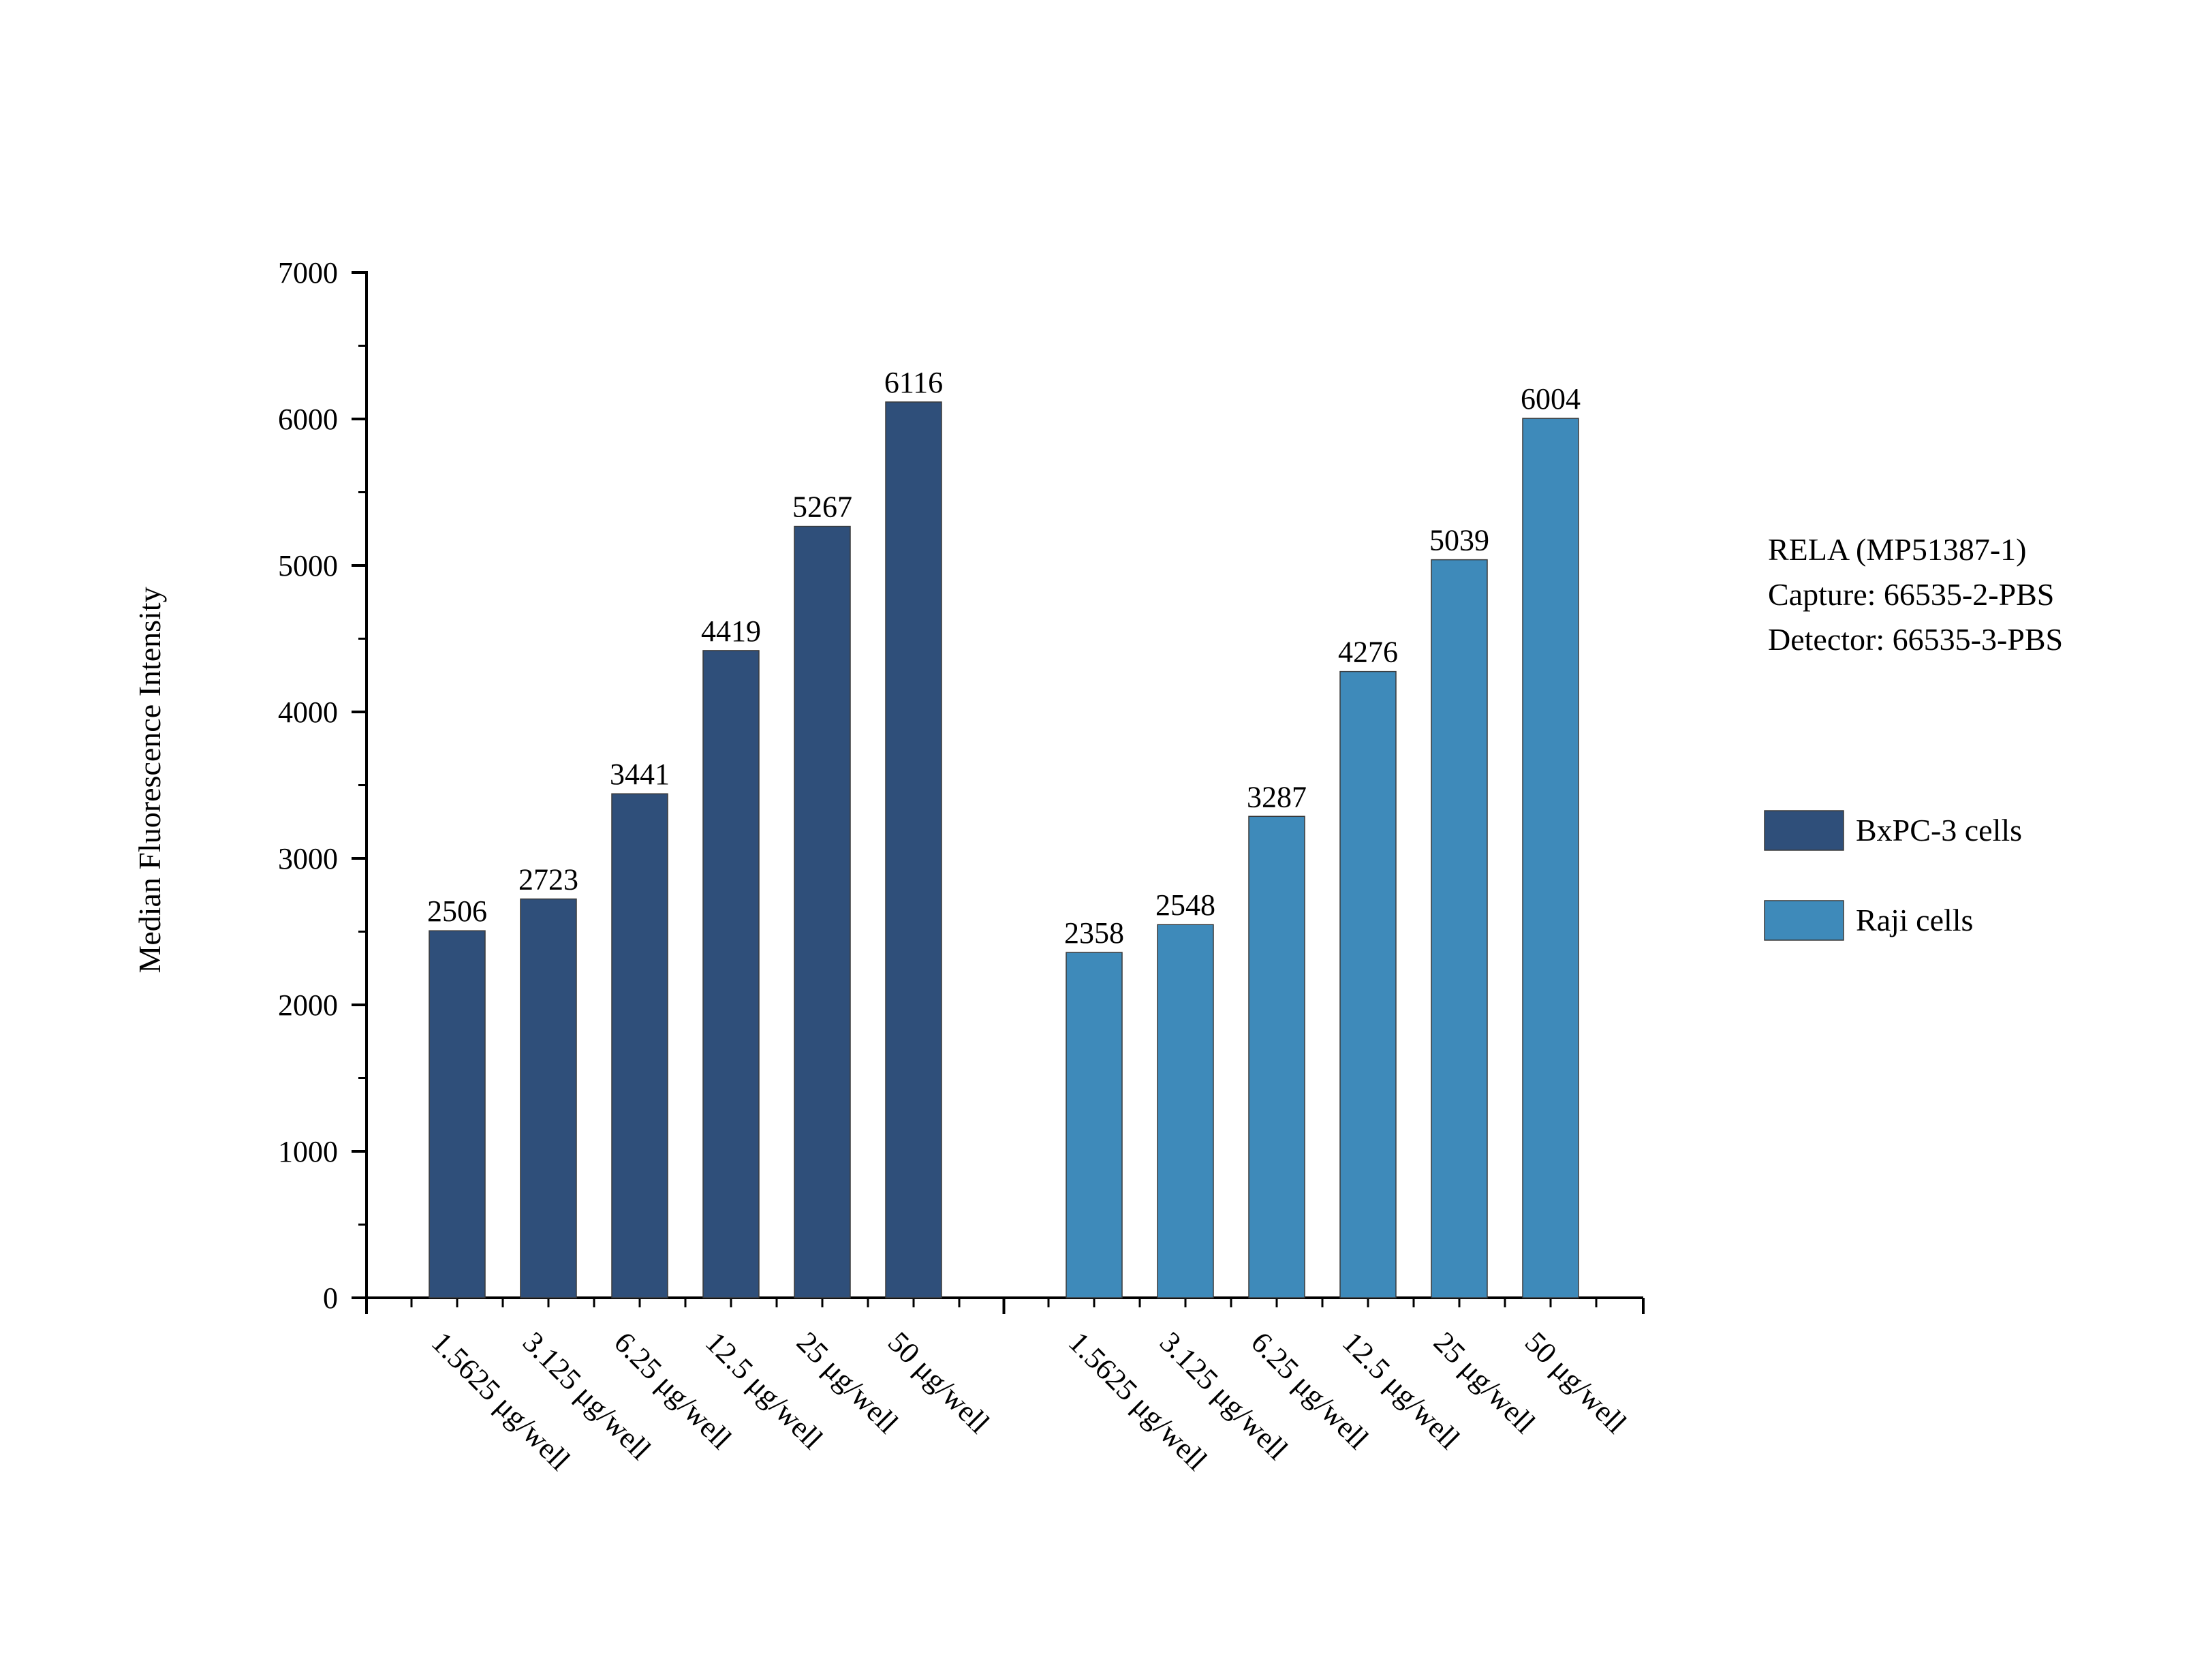 This screenshot has width=2191, height=1680. What do you see at coordinates (1897, 549) in the screenshot?
I see `annotation-line: RELA (MP51387-1)` at bounding box center [1897, 549].